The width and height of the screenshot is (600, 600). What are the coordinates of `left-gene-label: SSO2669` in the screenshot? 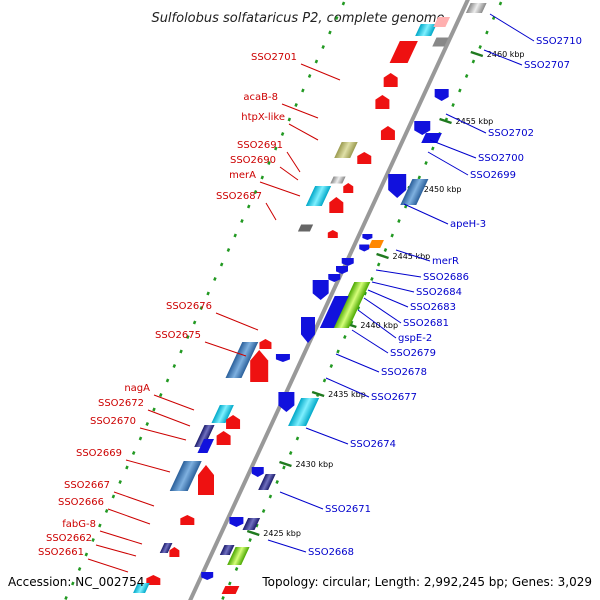 It's located at (99, 453).